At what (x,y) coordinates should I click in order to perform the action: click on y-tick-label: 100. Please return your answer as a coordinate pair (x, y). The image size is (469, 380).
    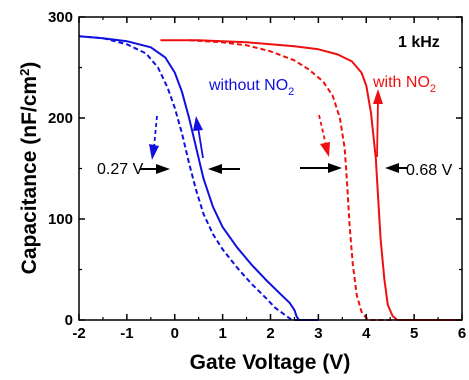
    Looking at the image, I should click on (60, 219).